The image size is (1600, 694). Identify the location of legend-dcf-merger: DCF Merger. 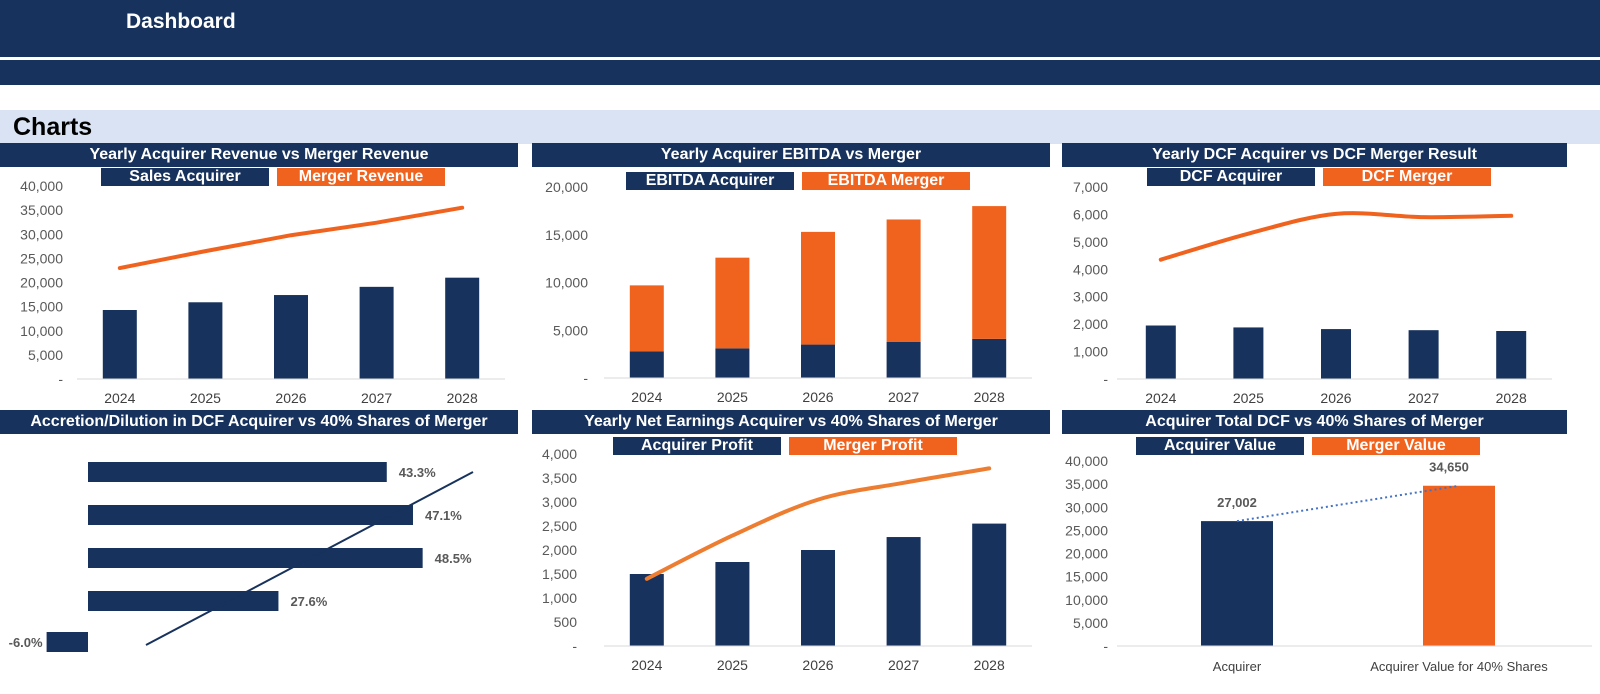
(1407, 177).